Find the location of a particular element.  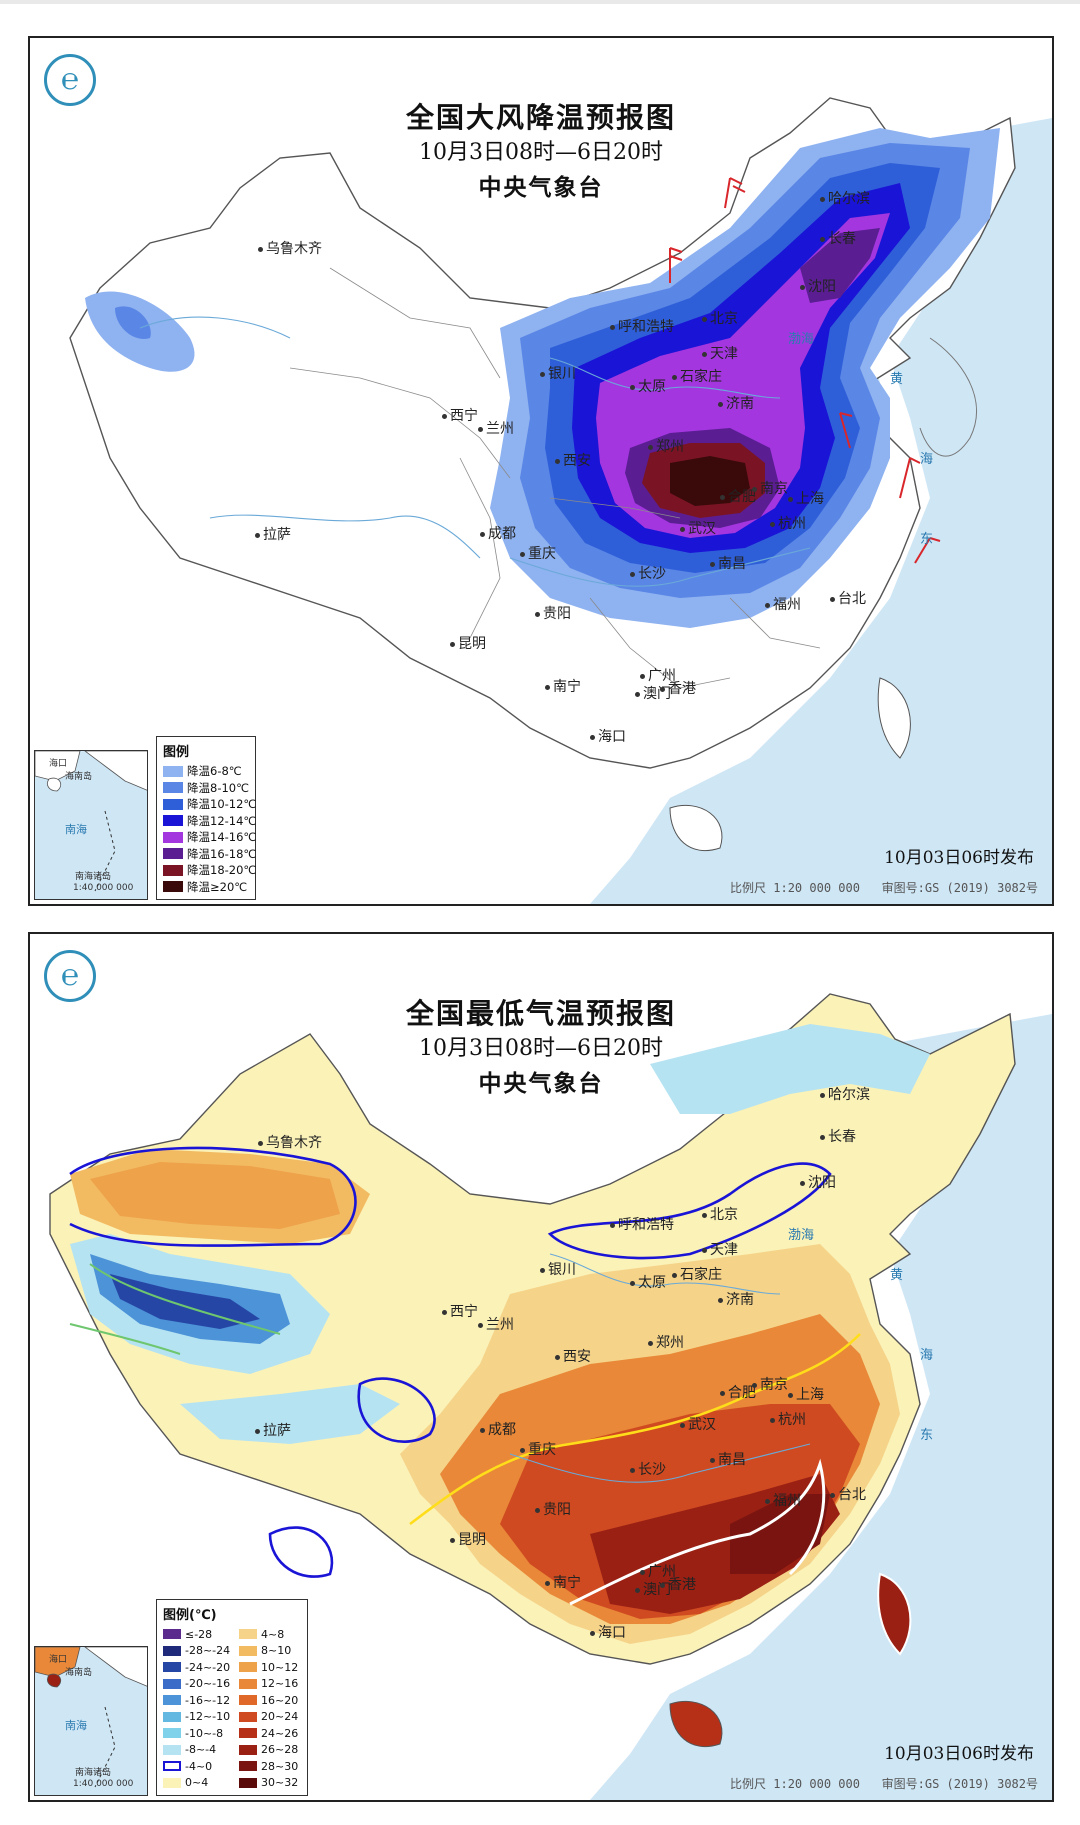

city-label: 合肥 is located at coordinates (738, 1392).